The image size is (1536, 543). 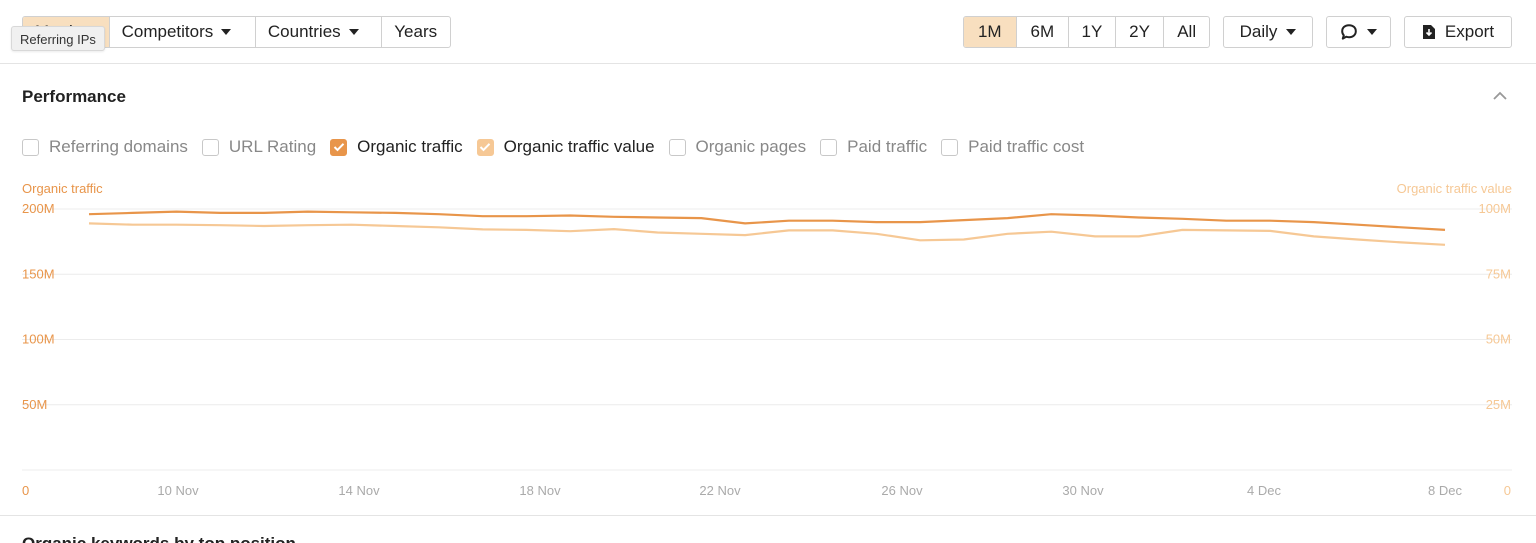 I want to click on range-all-button: All, so click(x=1187, y=31).